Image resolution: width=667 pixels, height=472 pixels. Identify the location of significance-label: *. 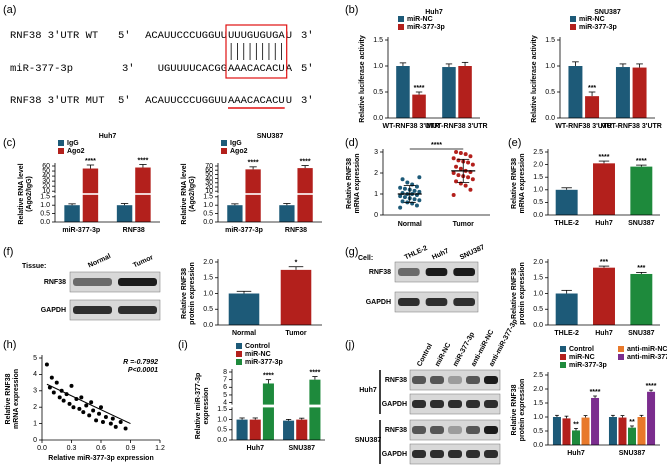
(296, 263).